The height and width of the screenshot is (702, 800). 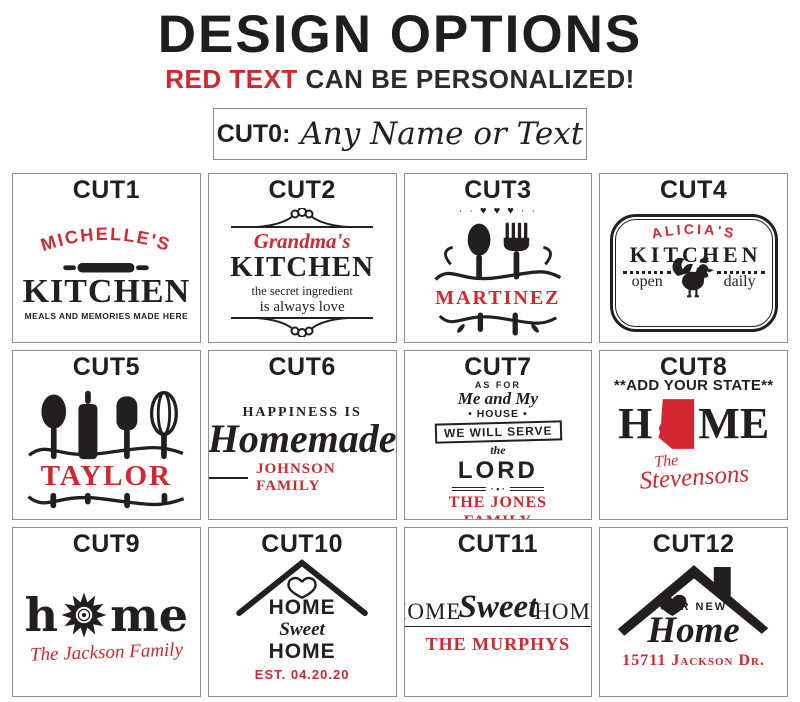 I want to click on cut-label: CUT3, so click(x=498, y=190).